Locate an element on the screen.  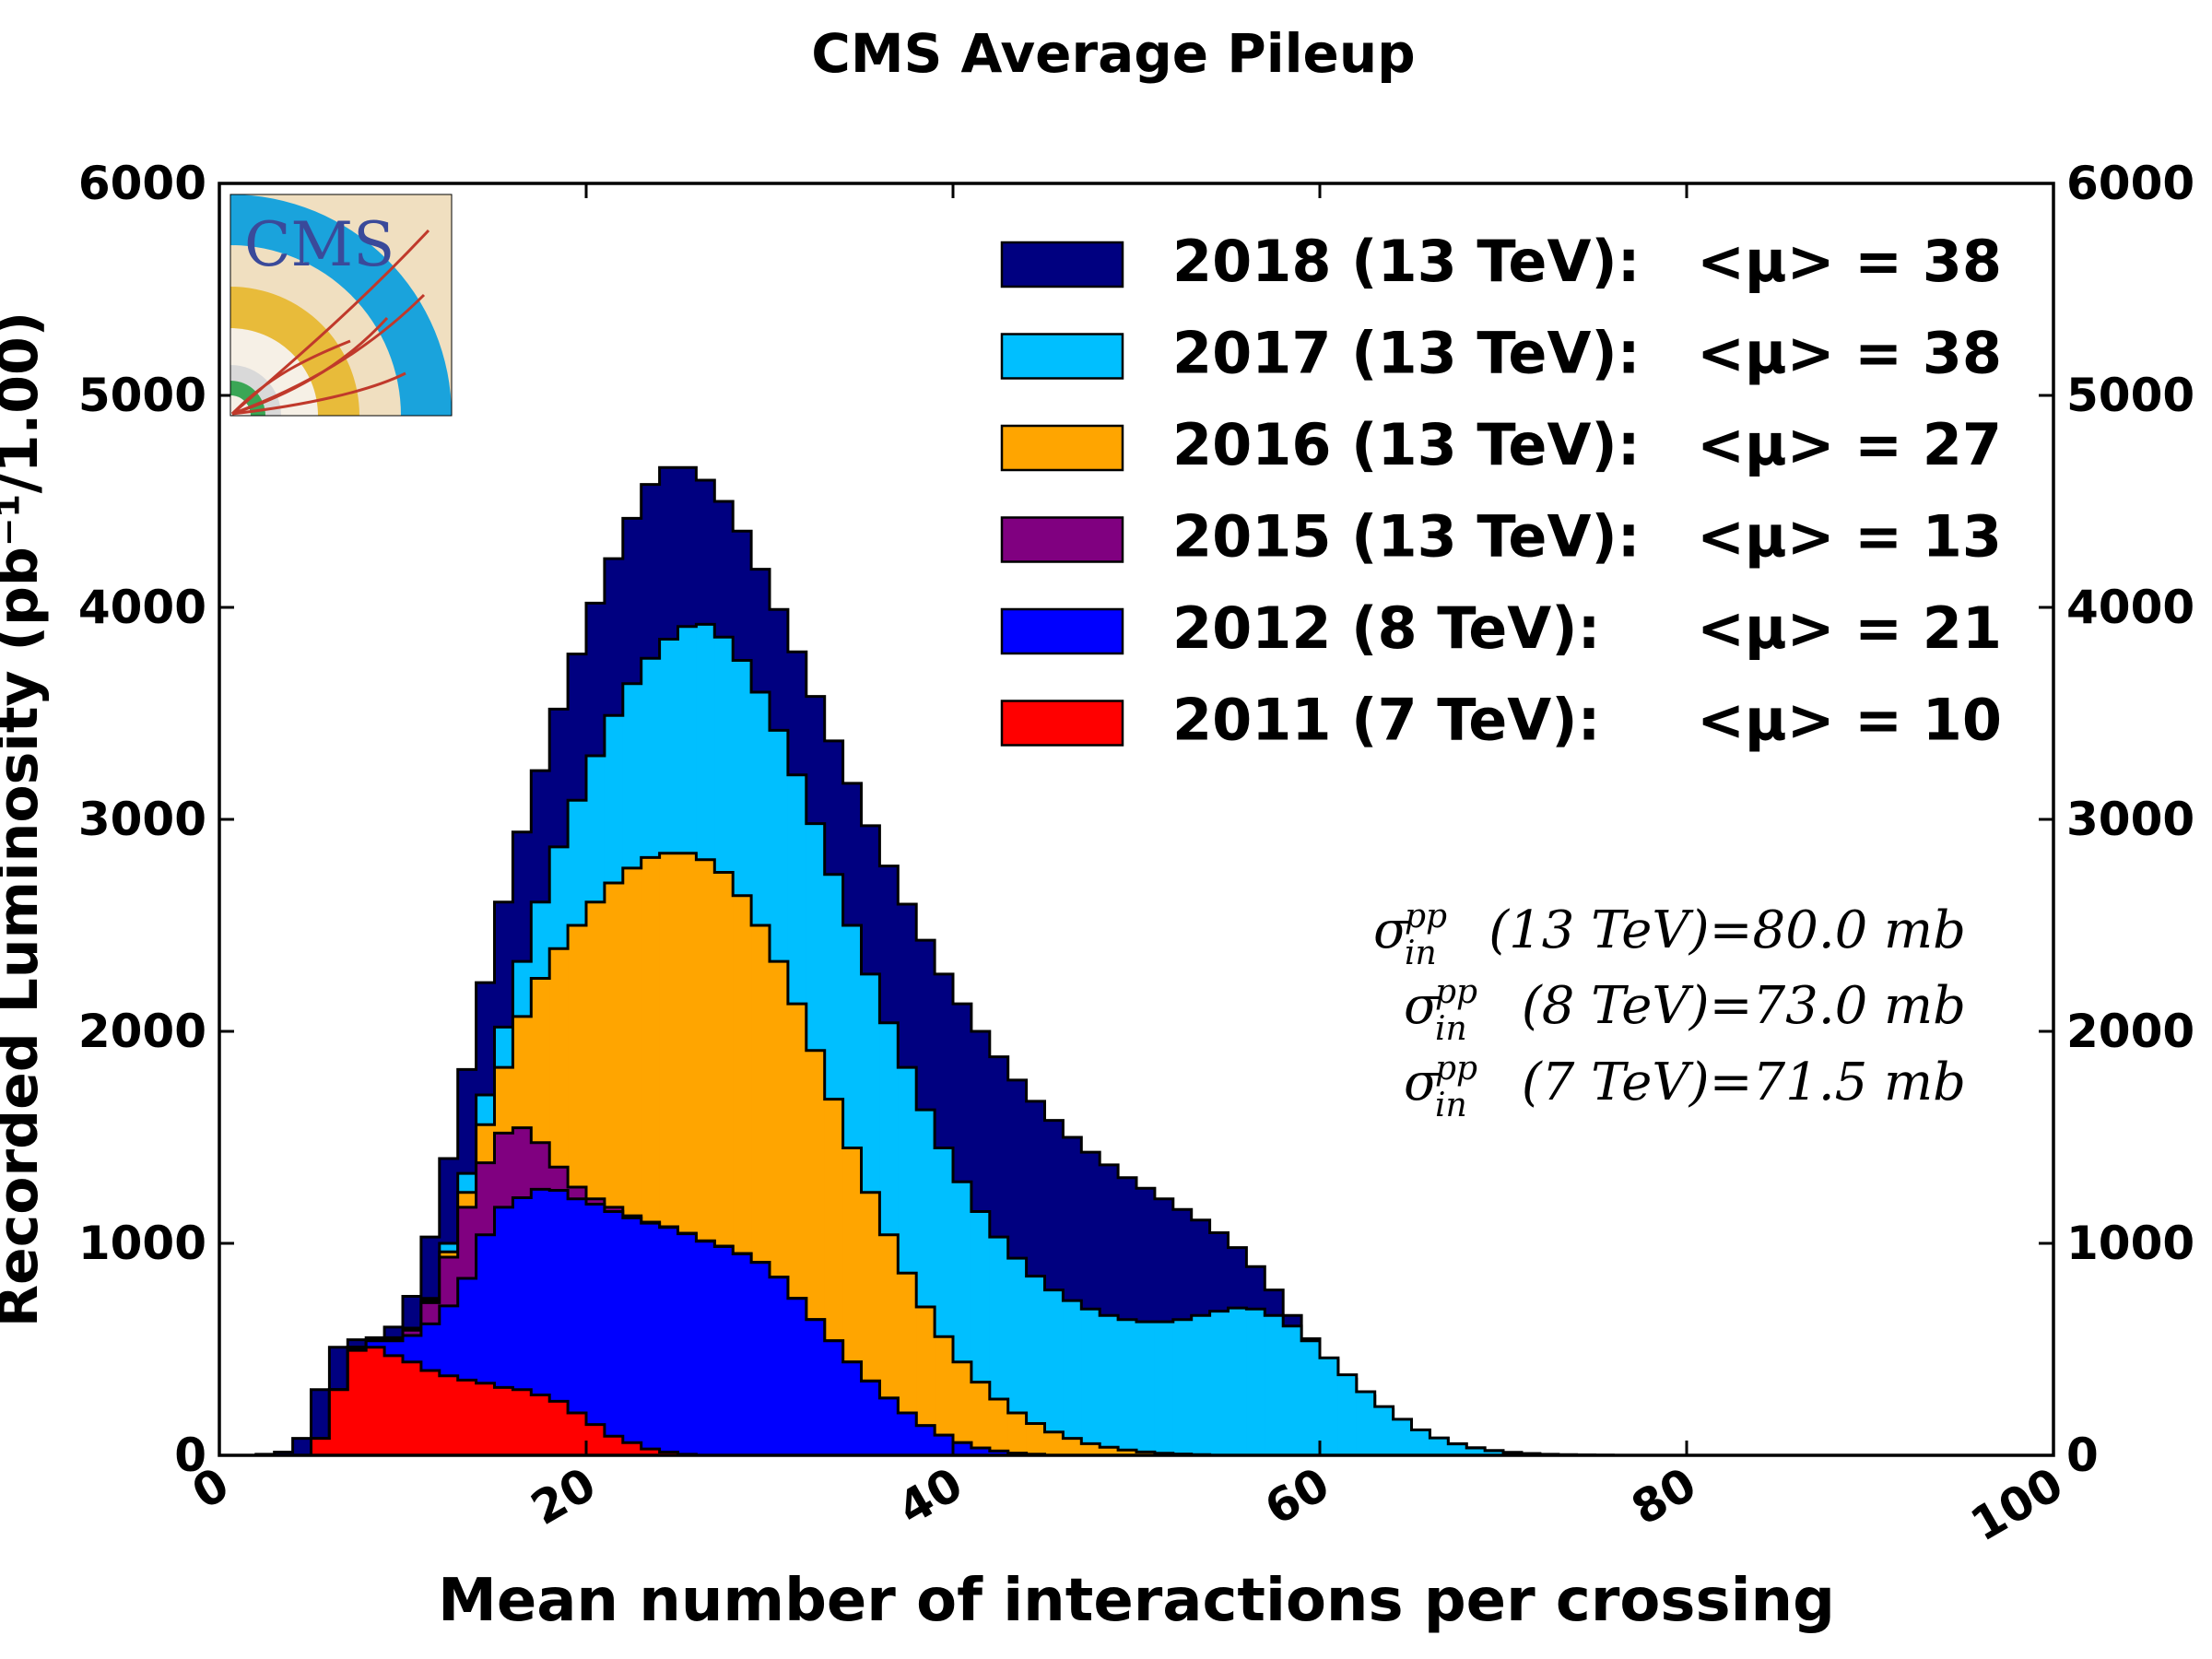
legend-label: 2016 (13 TeV): is located at coordinates (1406, 444).